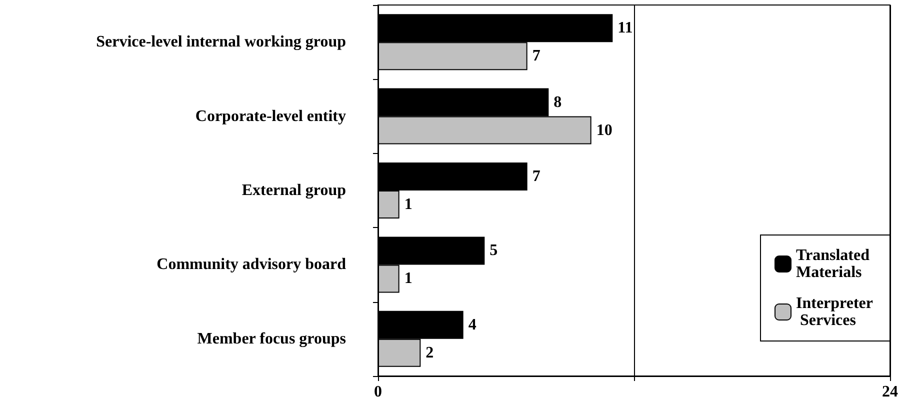 Image resolution: width=910 pixels, height=400 pixels. Describe the element at coordinates (472, 325) in the screenshot. I see `data-label: 4` at that location.